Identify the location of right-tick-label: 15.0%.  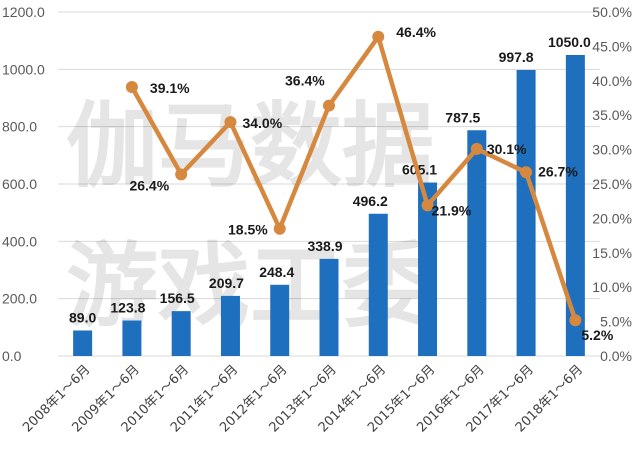
(612, 253).